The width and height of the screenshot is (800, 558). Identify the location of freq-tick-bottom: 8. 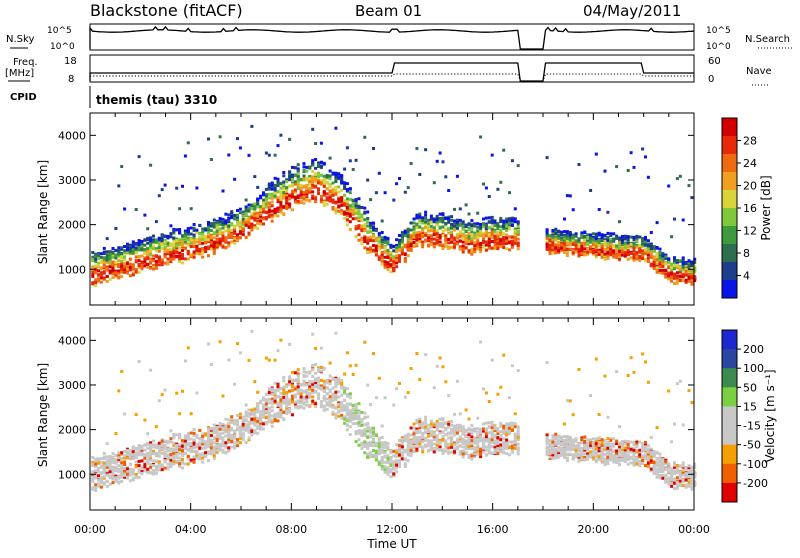
(71, 79).